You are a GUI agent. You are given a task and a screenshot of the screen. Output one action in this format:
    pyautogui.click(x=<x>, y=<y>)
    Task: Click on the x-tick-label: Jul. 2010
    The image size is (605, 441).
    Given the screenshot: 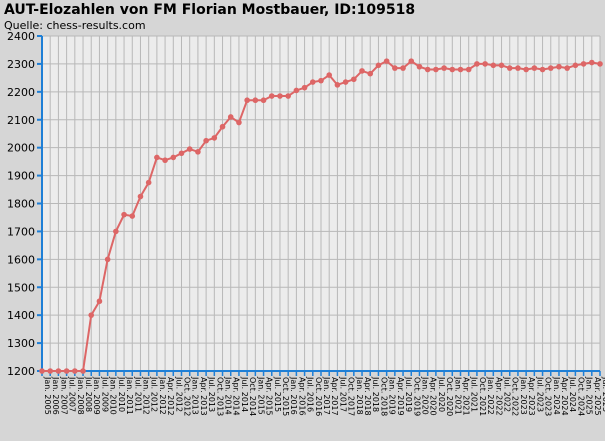 What is the action you would take?
    pyautogui.click(x=121, y=394)
    